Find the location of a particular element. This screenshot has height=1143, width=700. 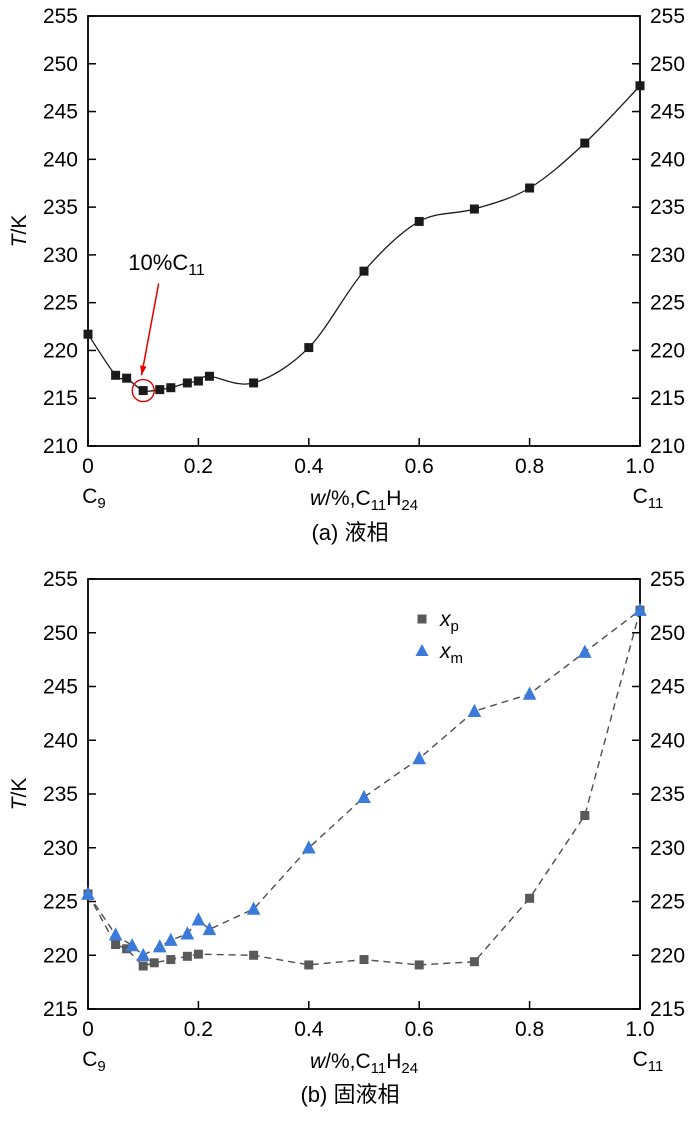

x-axis-label: w/%,C11H24 is located at coordinates (364, 500).